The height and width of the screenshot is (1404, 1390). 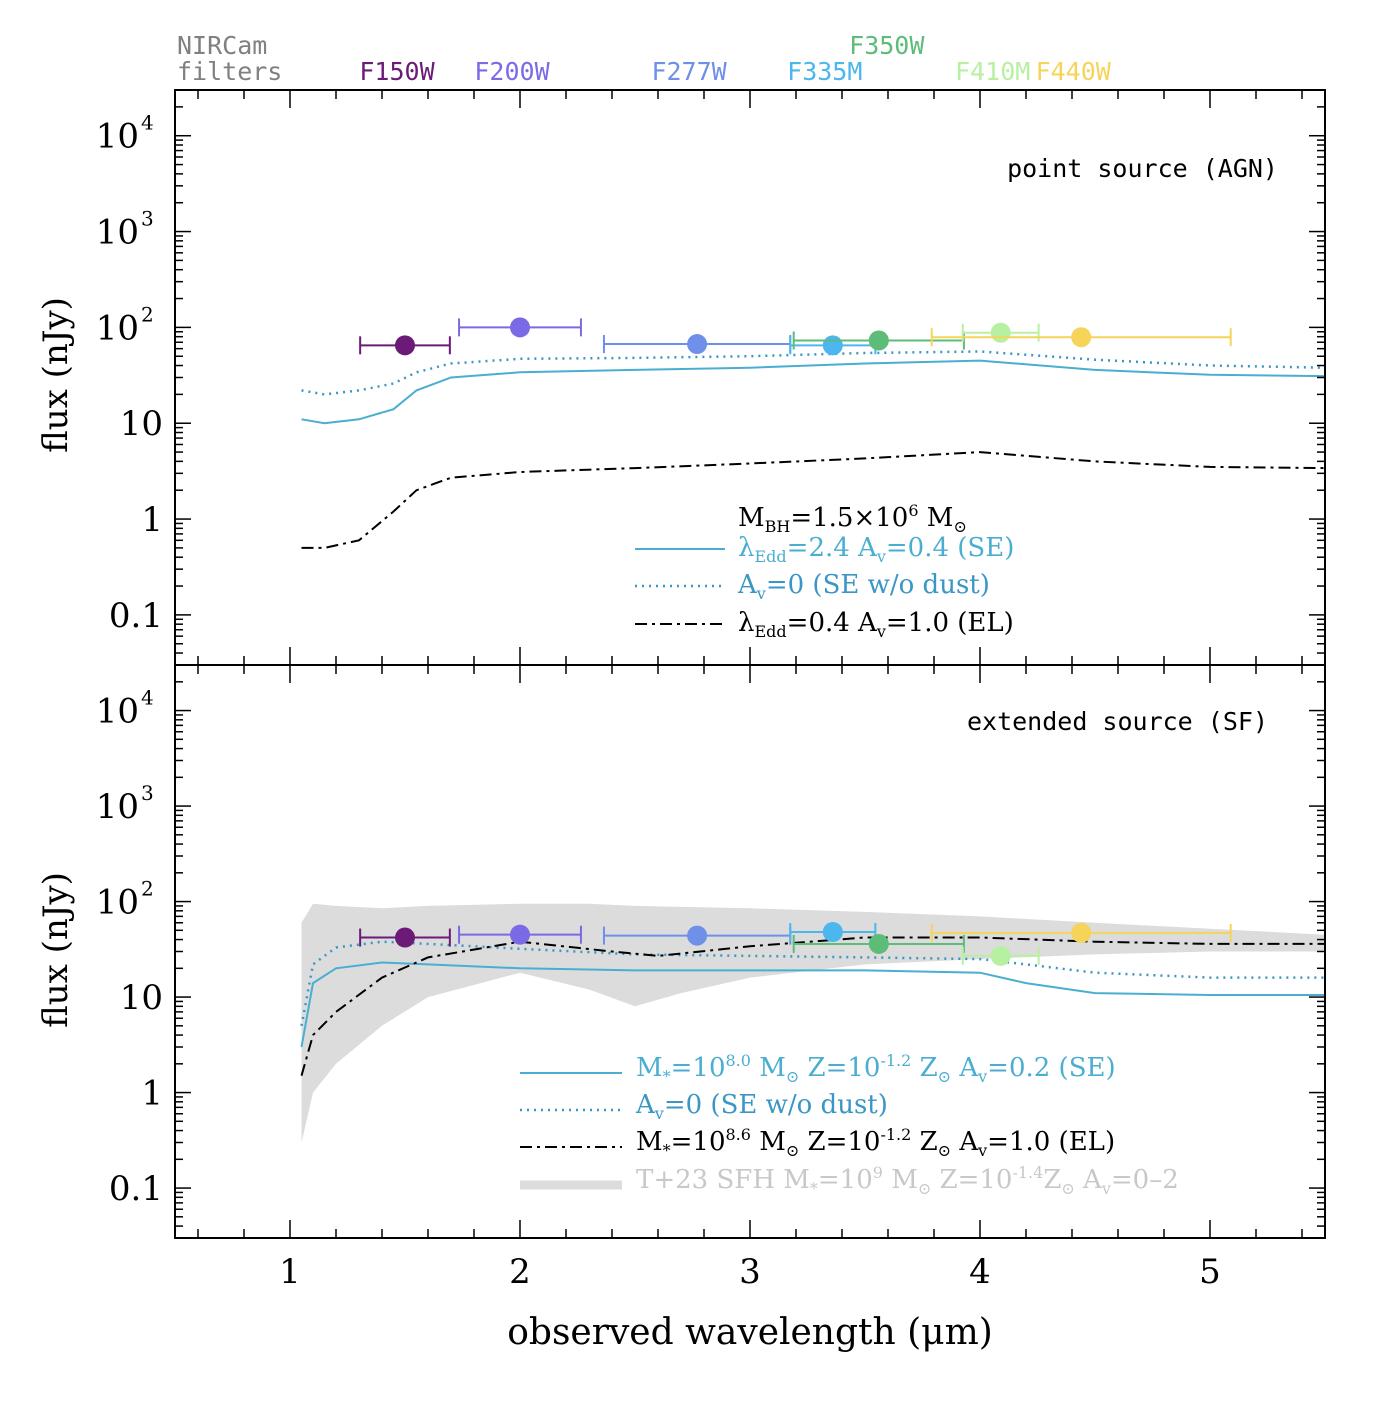 I want to click on bottom-legend-label-se: M*=108.0 M⊙ Z=10-1.2 Z⊙ Av=0.2 (SE), so click(x=876, y=1068).